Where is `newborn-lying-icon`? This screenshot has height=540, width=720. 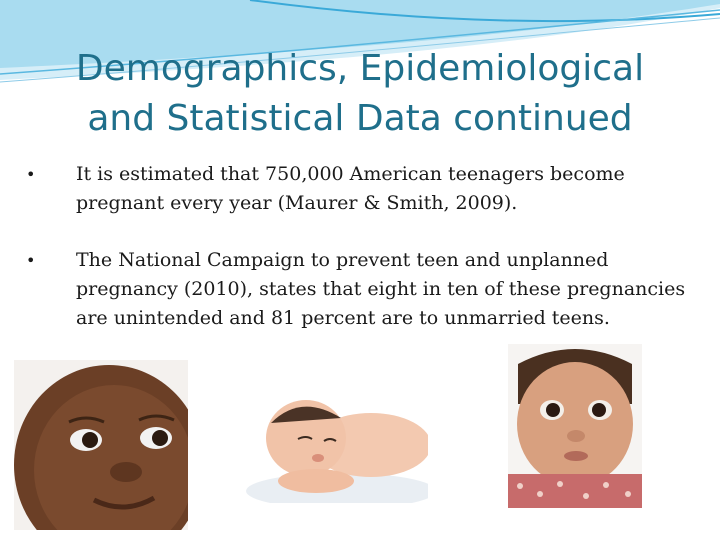 newborn-lying-icon is located at coordinates (337, 443).